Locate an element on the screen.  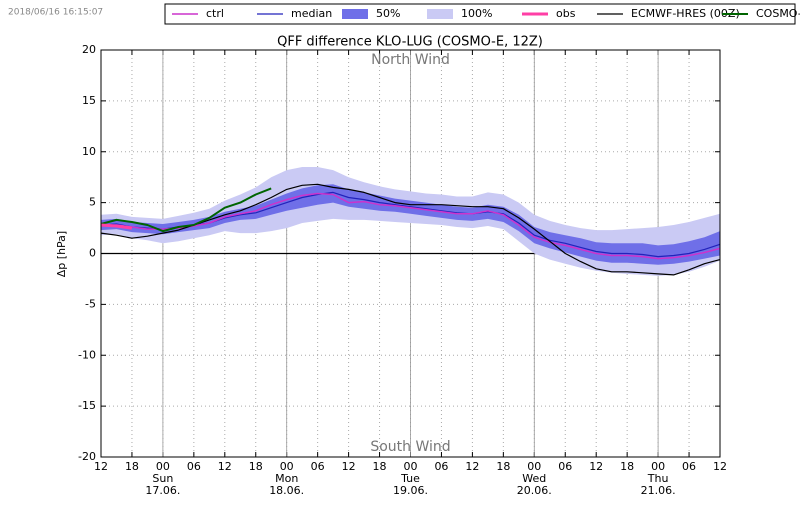
timestamp: 2018/06/16 16:15:07 is located at coordinates (55, 13).